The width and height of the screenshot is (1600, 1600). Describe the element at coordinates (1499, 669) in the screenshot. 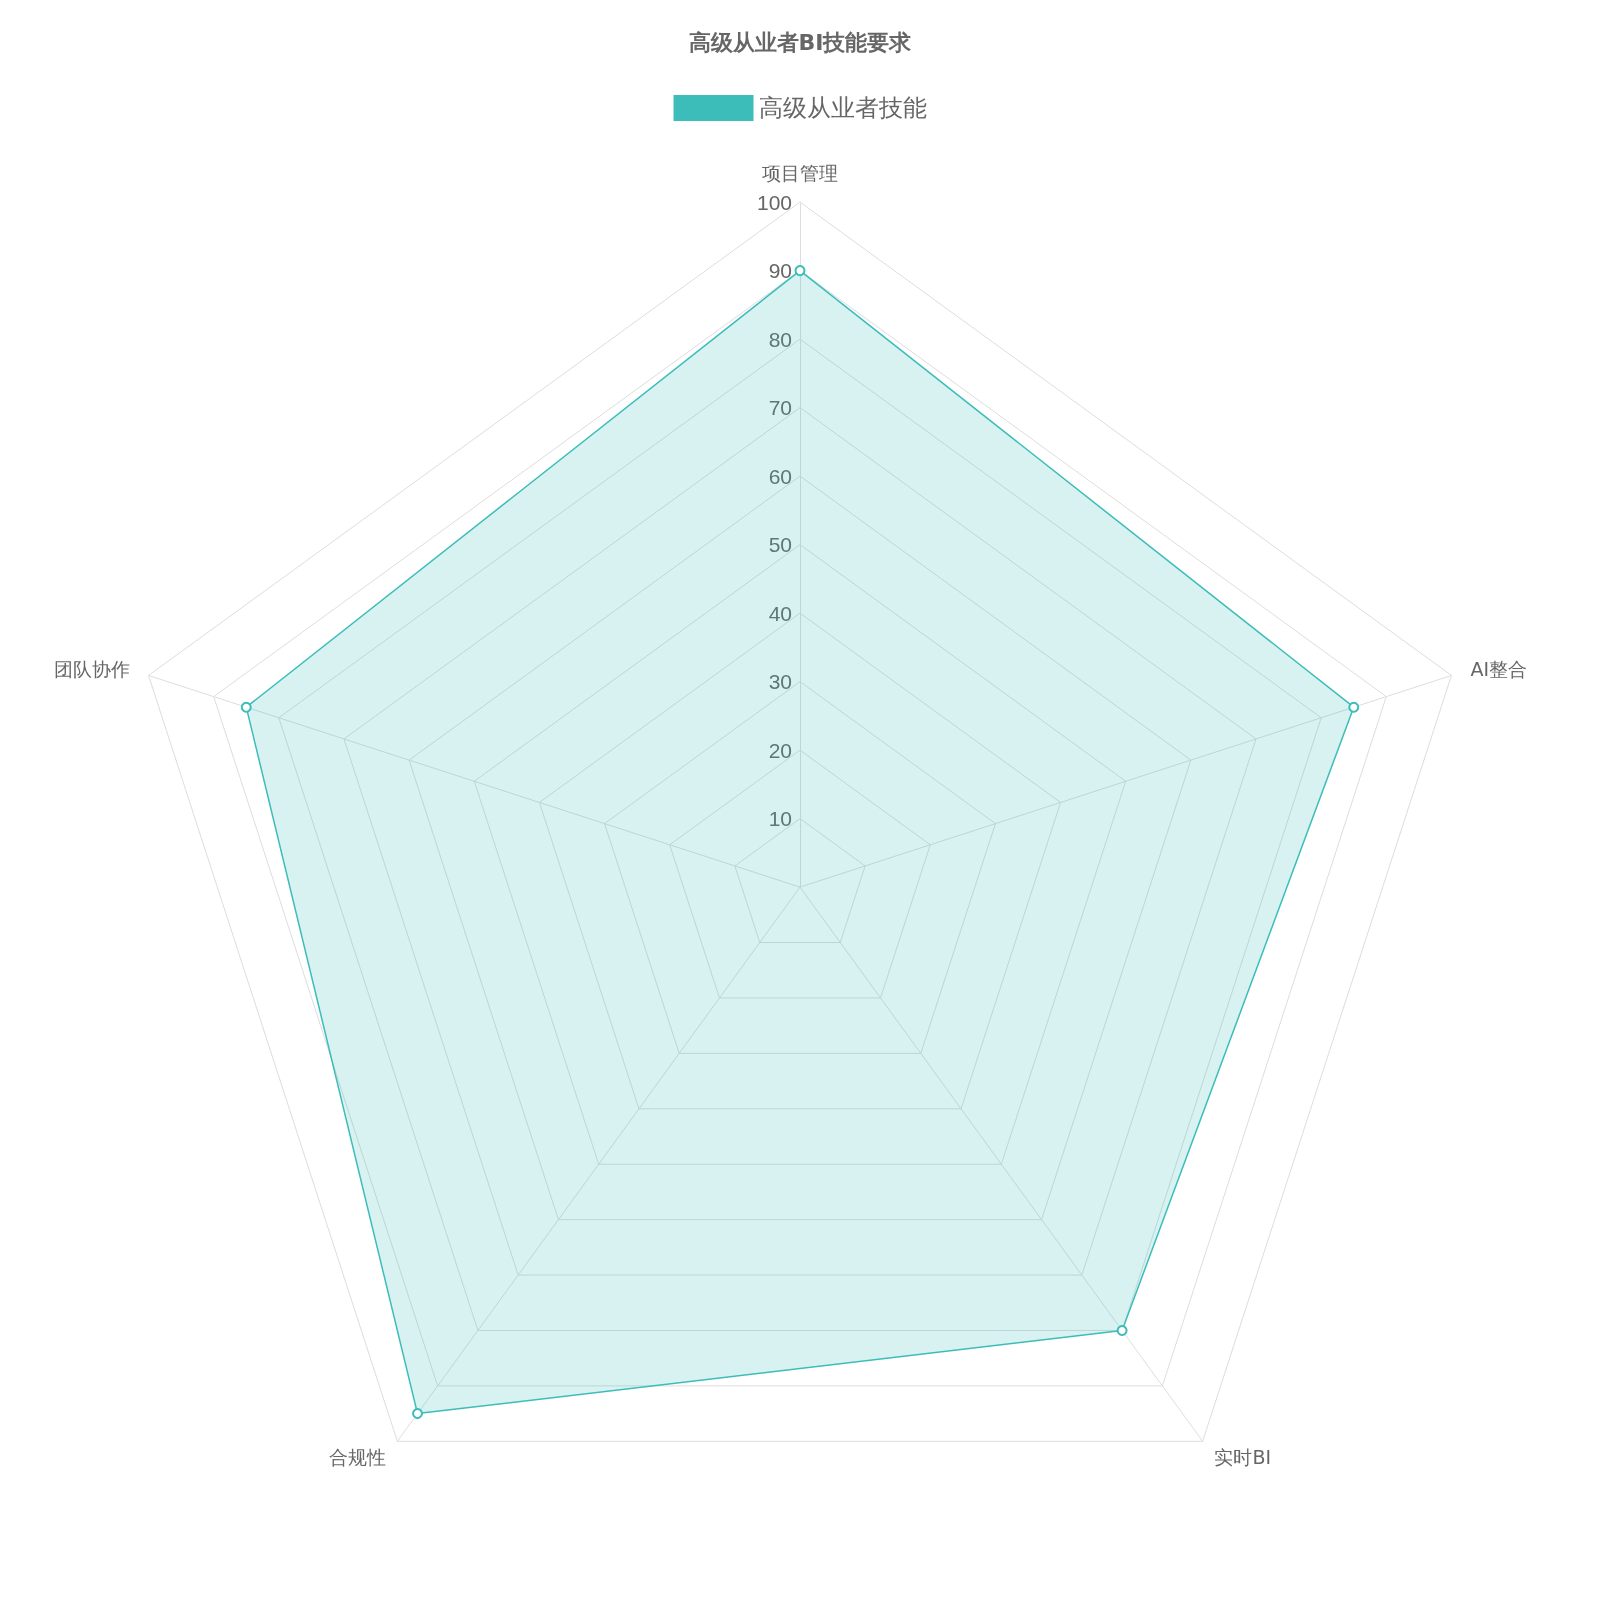

I see `spoke-label: AI整合` at that location.